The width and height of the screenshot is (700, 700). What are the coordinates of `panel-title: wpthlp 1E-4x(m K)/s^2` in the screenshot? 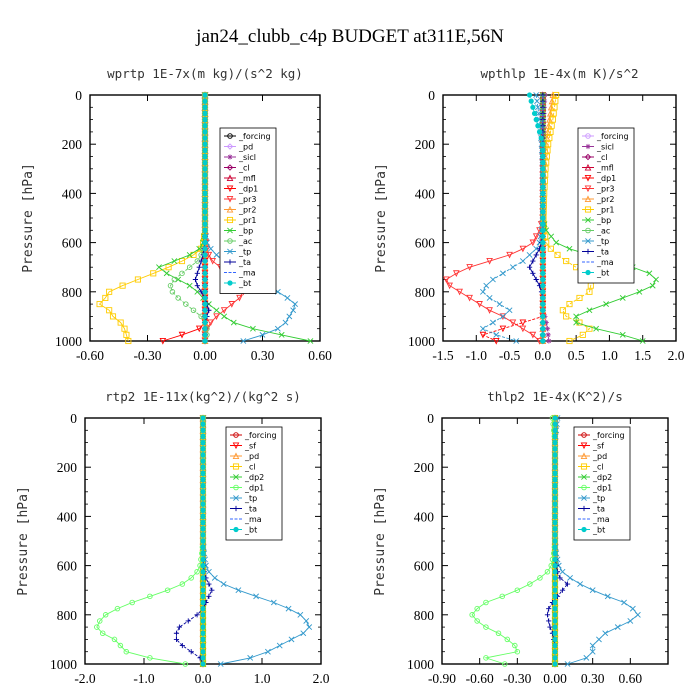 It's located at (559, 73).